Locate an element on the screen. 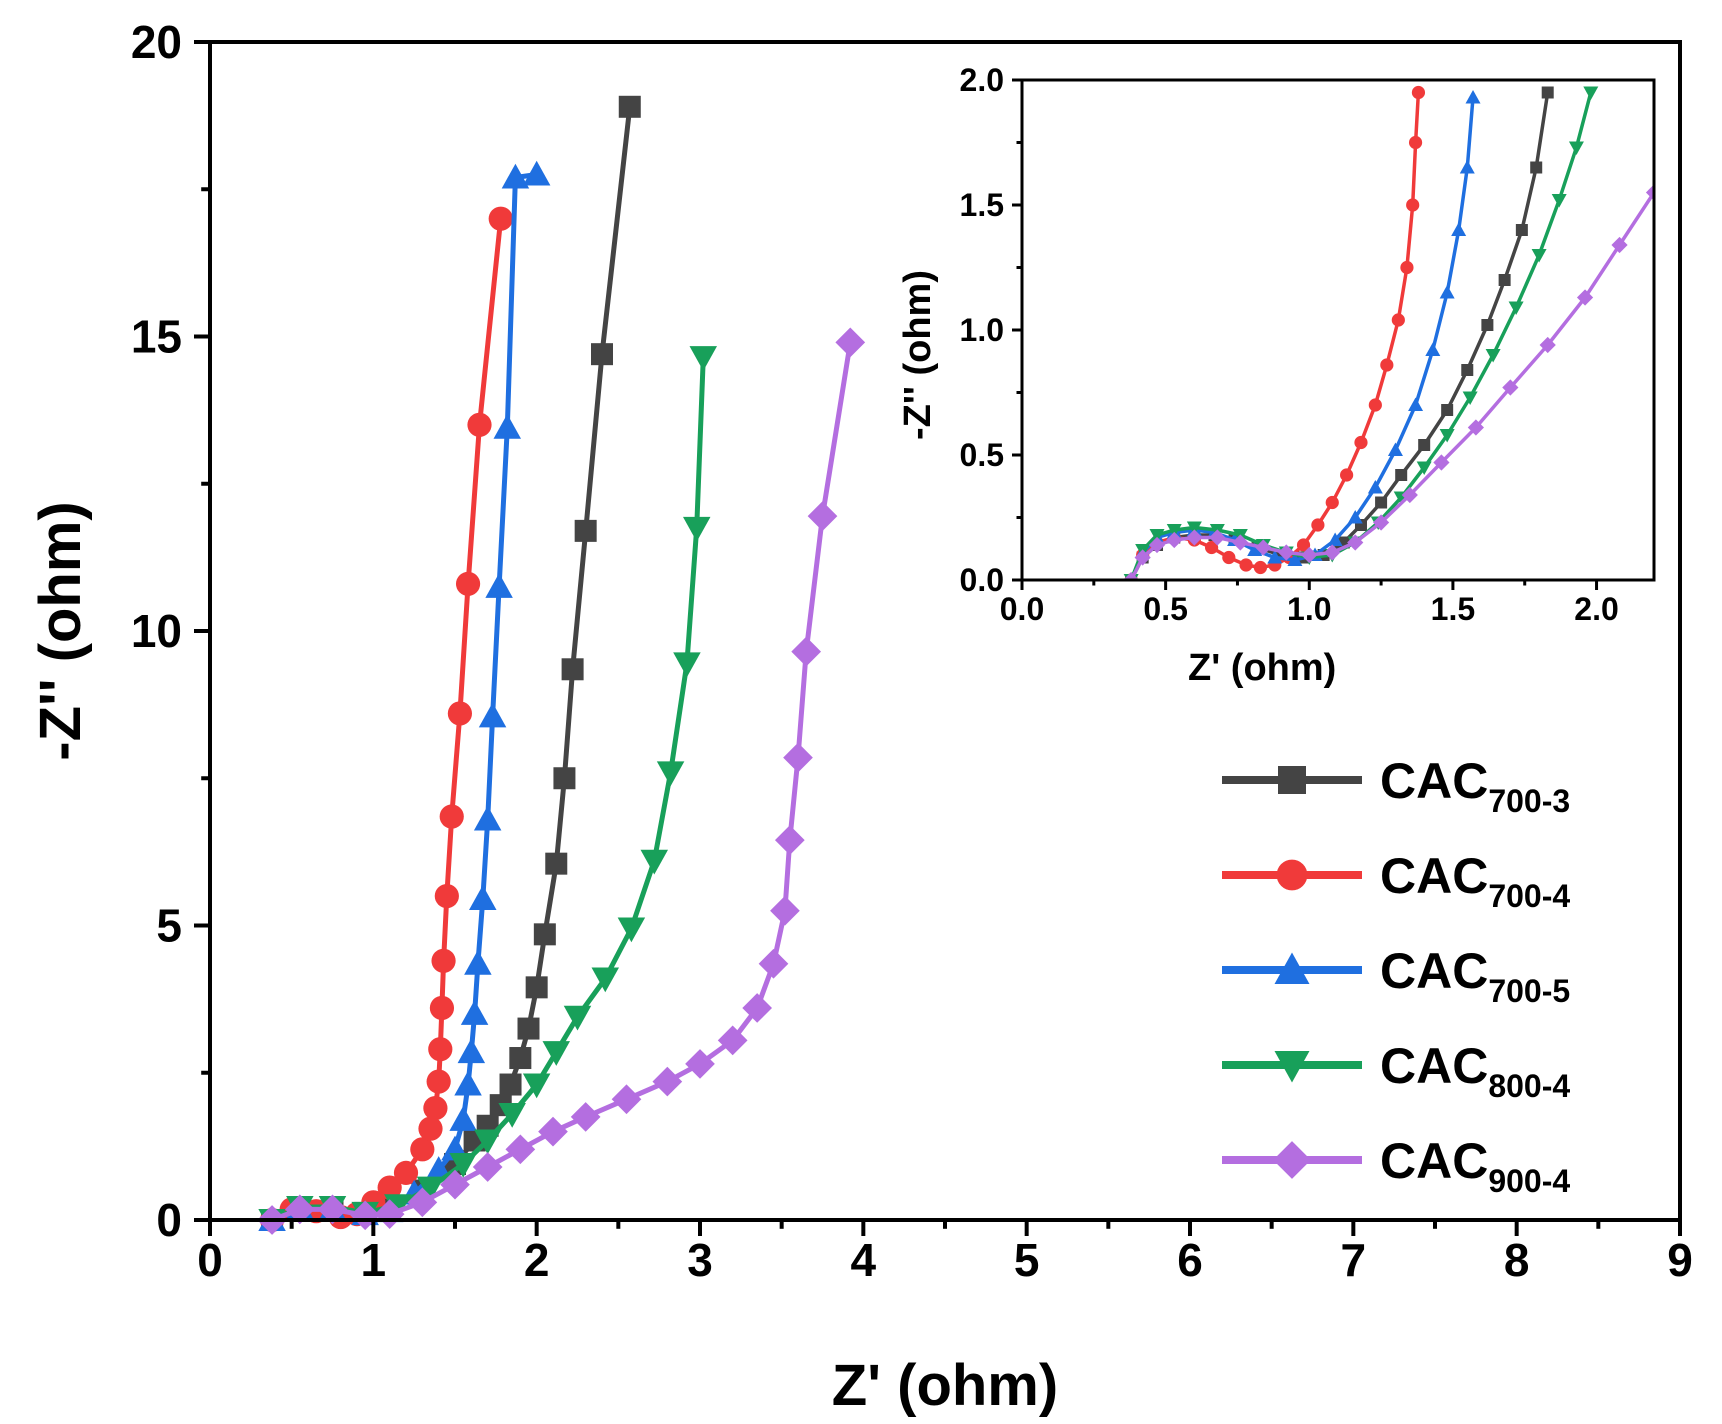 The height and width of the screenshot is (1424, 1722). legend-label-cac700-5: CAC700-5 is located at coordinates (1475, 976).